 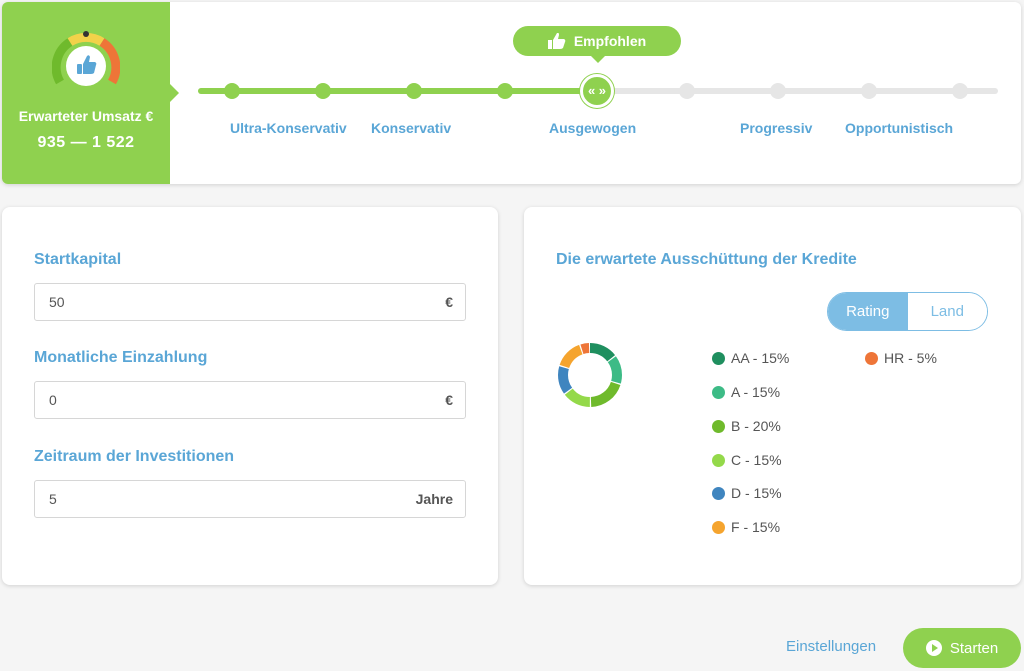 I want to click on legend-item: F - 15%, so click(x=746, y=527).